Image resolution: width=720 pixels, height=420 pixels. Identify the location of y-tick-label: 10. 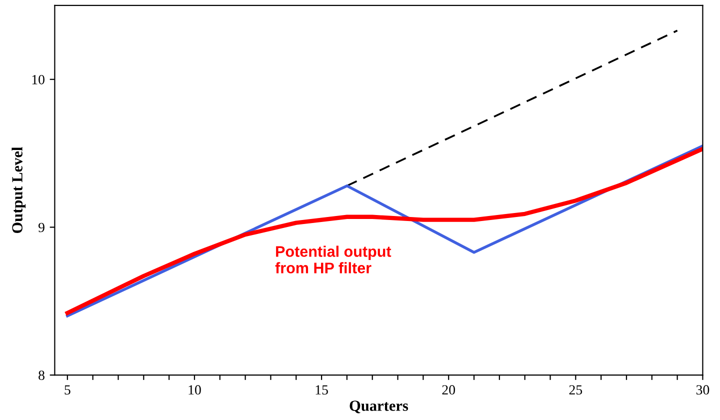
(38, 79).